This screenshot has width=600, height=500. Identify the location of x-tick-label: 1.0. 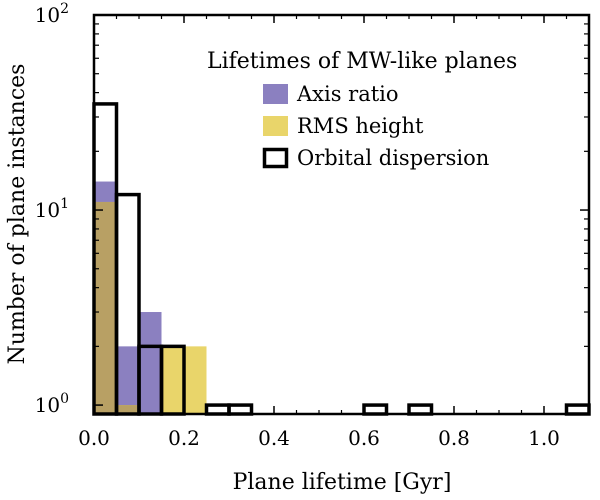
(544, 438).